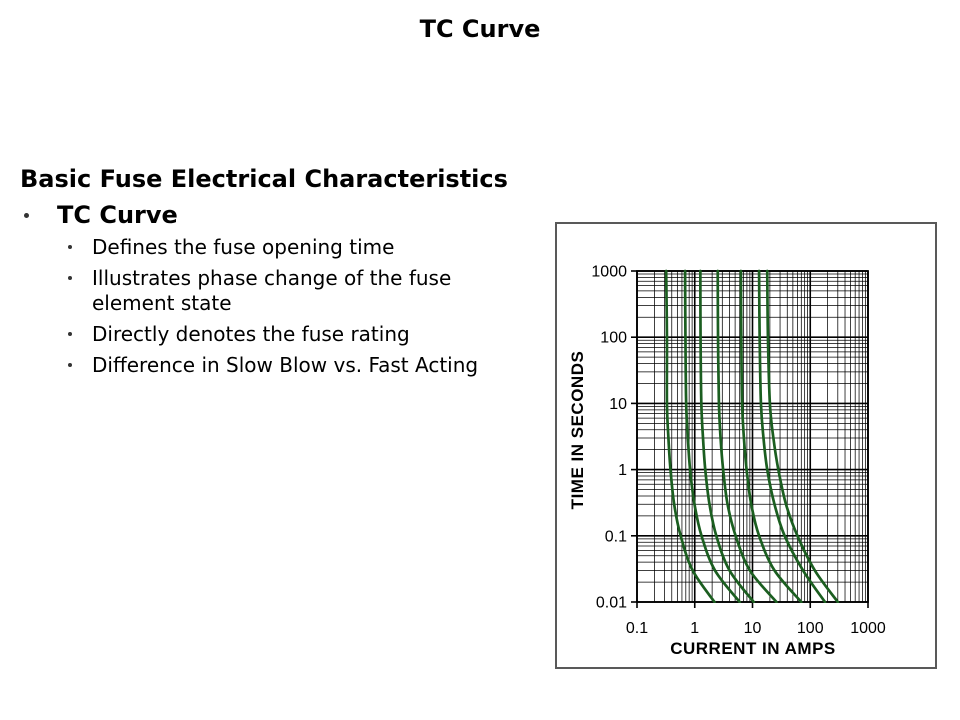 The height and width of the screenshot is (720, 960). I want to click on x-tick-label: 1000, so click(868, 628).